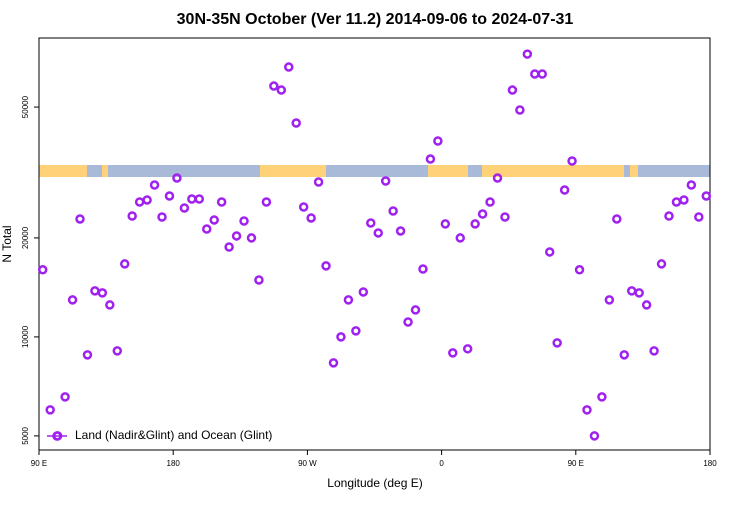 The width and height of the screenshot is (750, 505). Describe the element at coordinates (374, 483) in the screenshot. I see `x-axis-label: Longitude (deg E)` at that location.